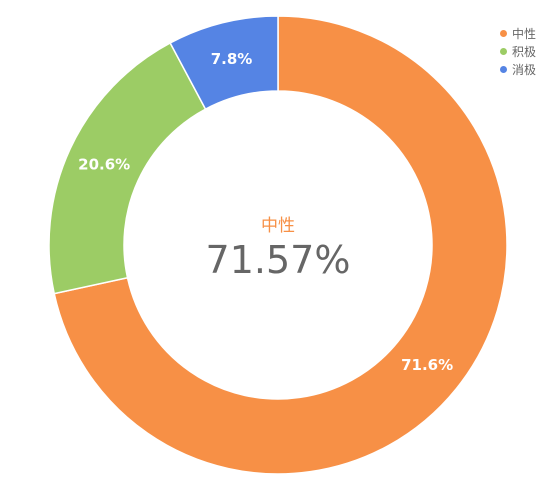  Describe the element at coordinates (524, 69) in the screenshot. I see `legend-label: 消极` at that location.